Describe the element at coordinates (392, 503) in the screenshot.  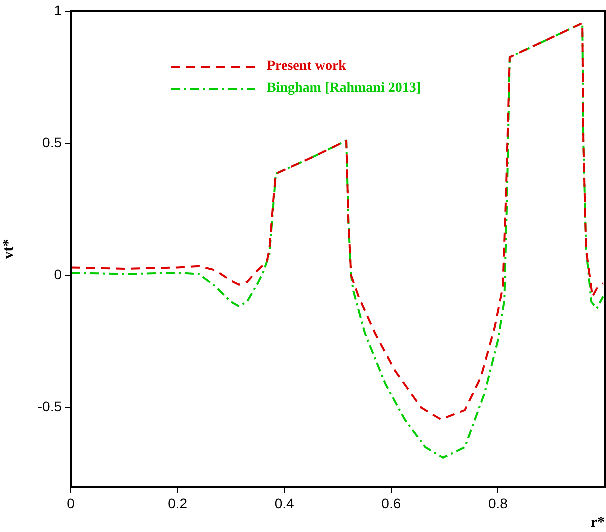
I see `x-tick-label: 0.6` at that location.